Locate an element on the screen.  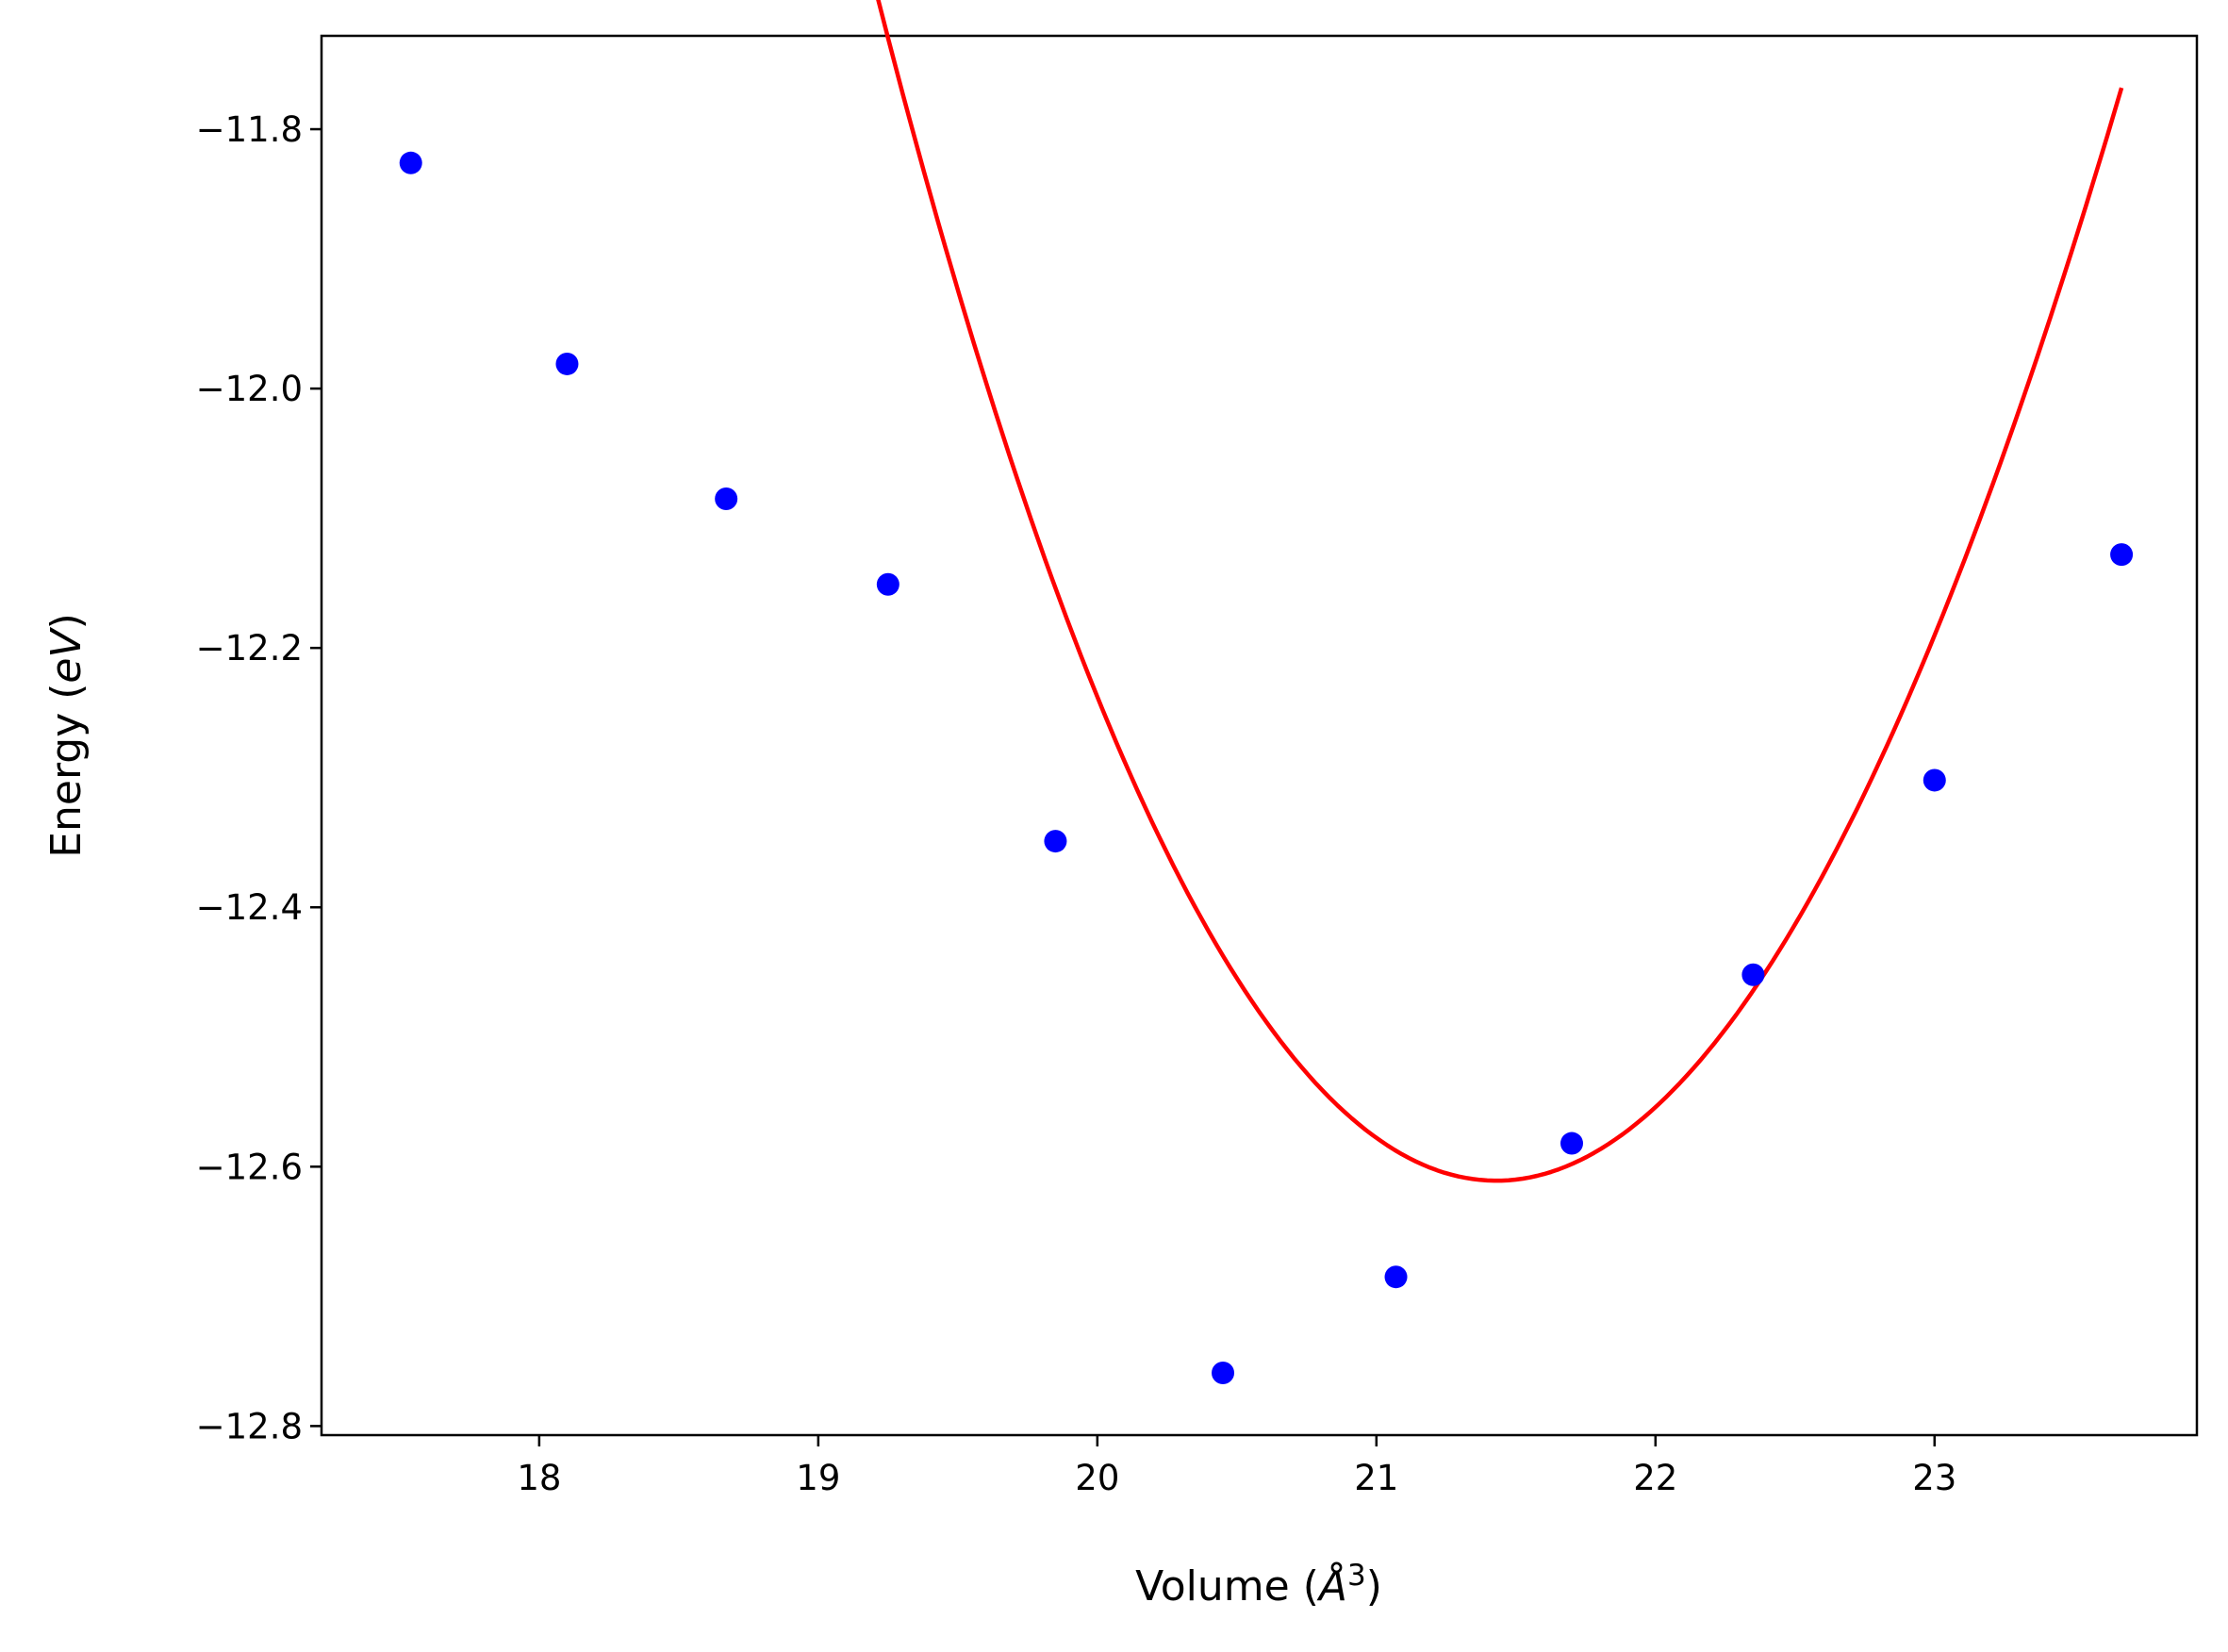
y-axis-label: Energy (eV) is located at coordinates (66, 735).